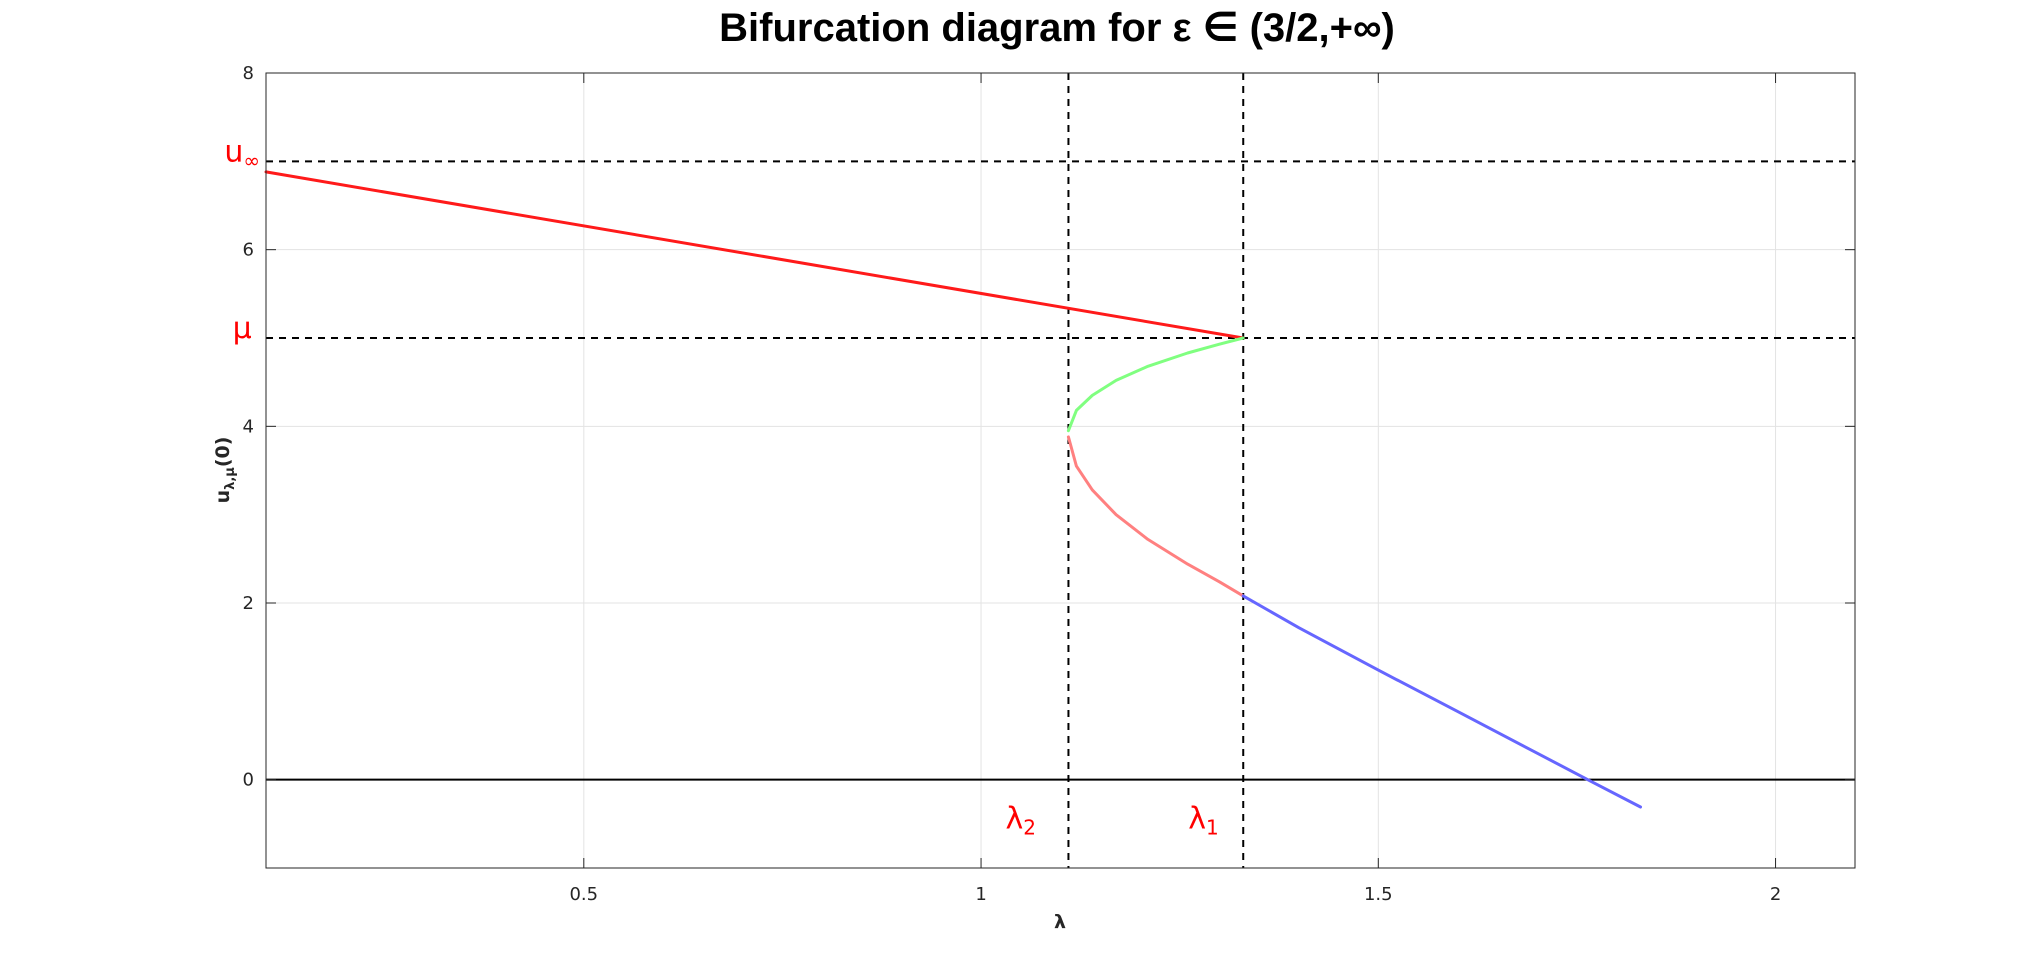 This screenshot has height=965, width=2028. I want to click on annotation-label: λ2, so click(1021, 820).